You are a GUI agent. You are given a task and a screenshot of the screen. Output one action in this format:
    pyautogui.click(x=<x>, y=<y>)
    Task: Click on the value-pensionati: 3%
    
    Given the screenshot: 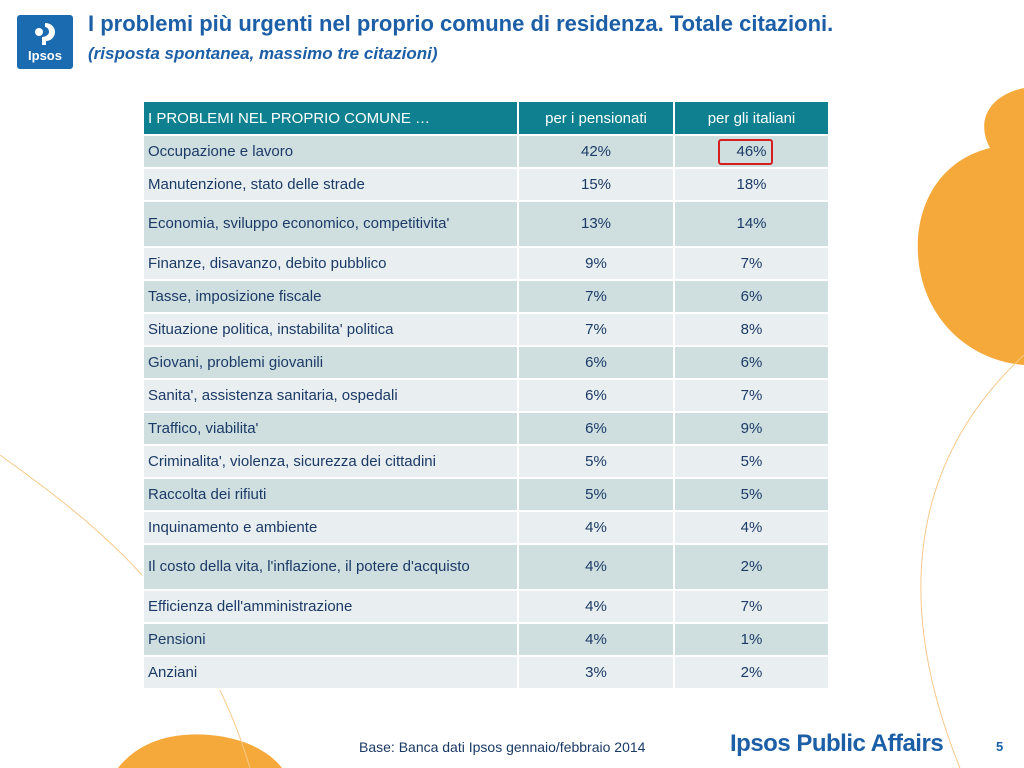 What is the action you would take?
    pyautogui.click(x=596, y=672)
    